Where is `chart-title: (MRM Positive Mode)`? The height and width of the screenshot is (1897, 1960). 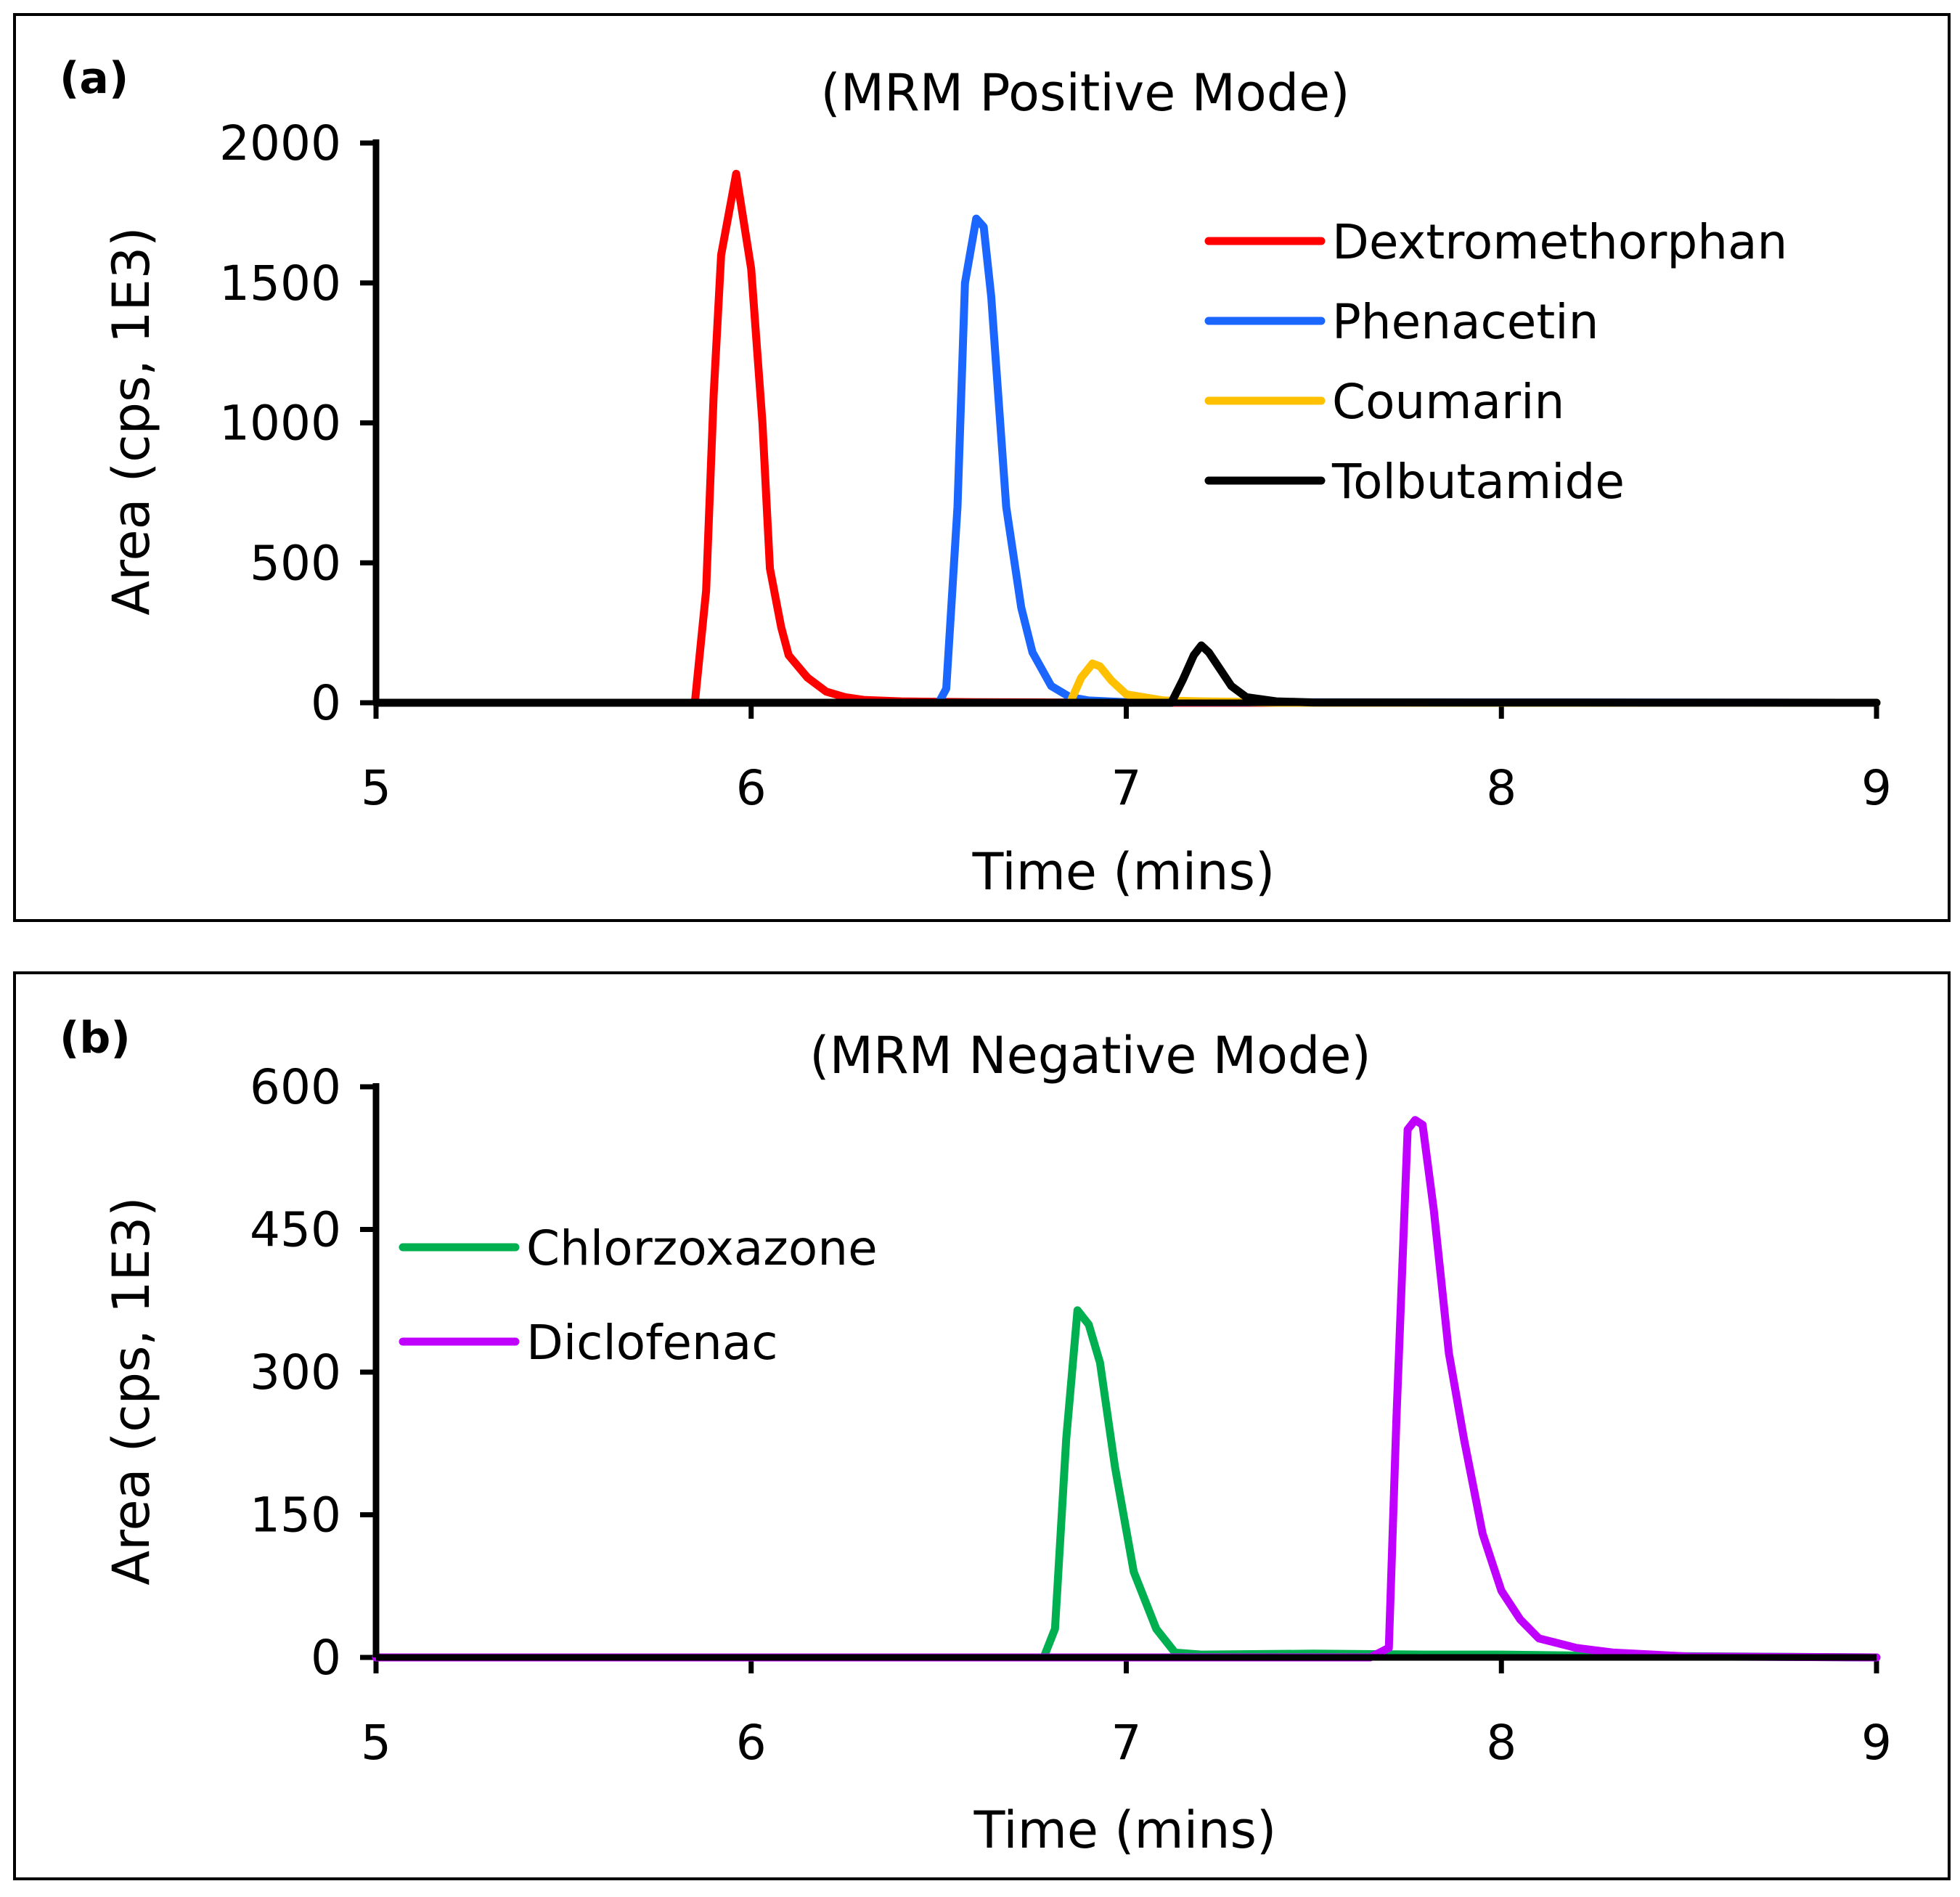
chart-title: (MRM Positive Mode) is located at coordinates (1085, 93).